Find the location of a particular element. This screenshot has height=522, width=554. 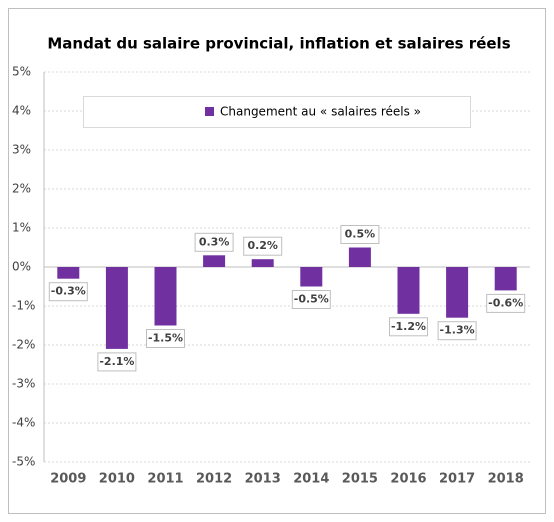

value-label: -0.6% is located at coordinates (505, 302).